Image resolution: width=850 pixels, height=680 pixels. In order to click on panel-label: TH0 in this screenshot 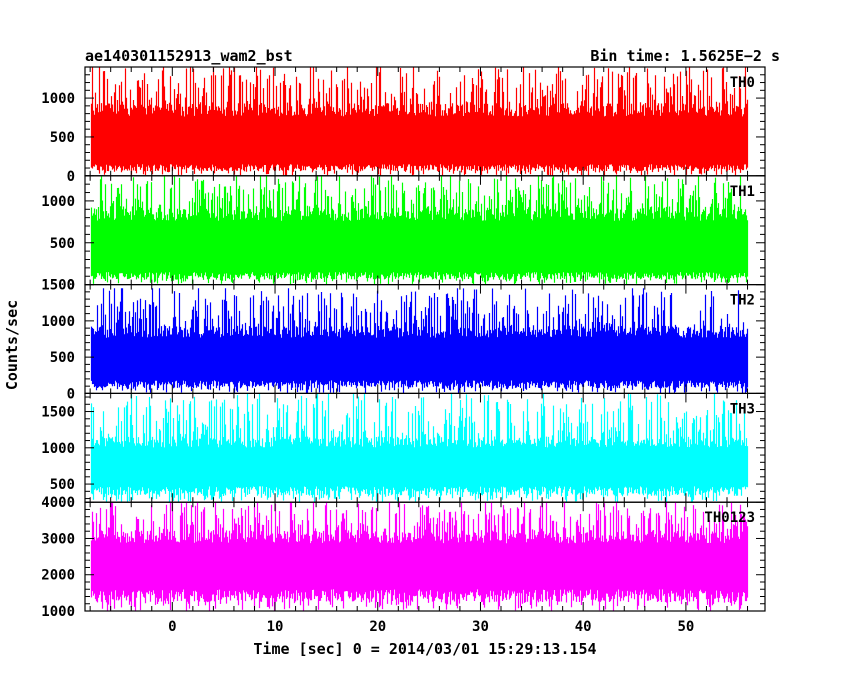, I will do `click(742, 83)`.